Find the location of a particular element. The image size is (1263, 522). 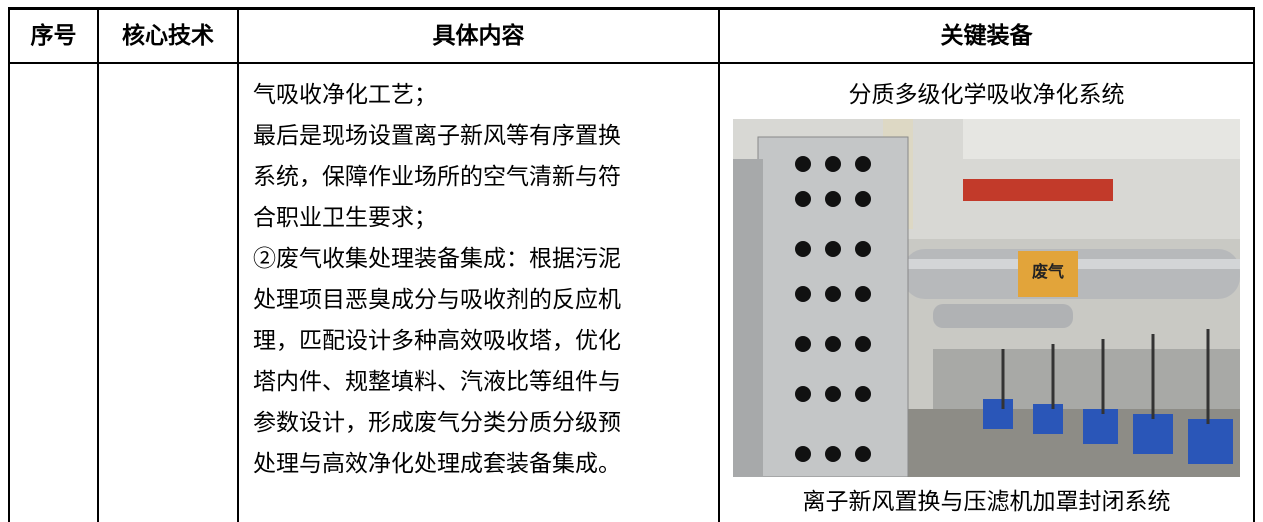

content-line: 参数设计，形成废气分类分质分级预 is located at coordinates (437, 423).